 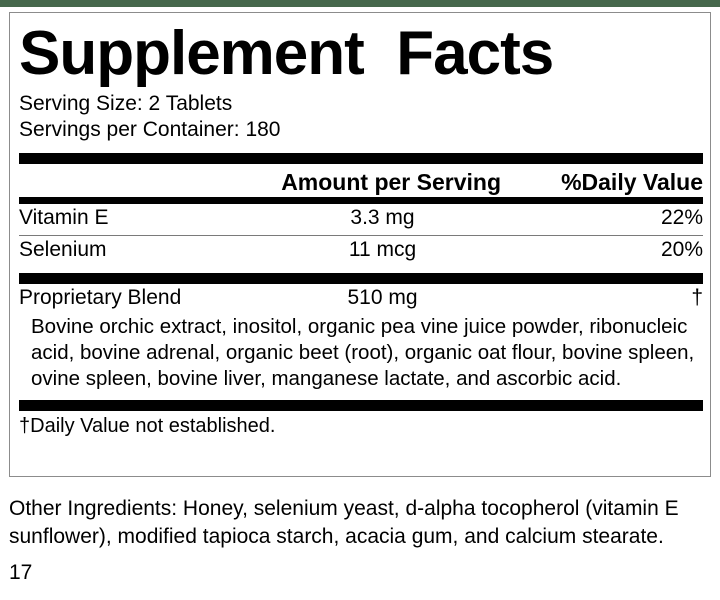 I want to click on nutrient-daily-value: 20%, so click(x=681, y=249).